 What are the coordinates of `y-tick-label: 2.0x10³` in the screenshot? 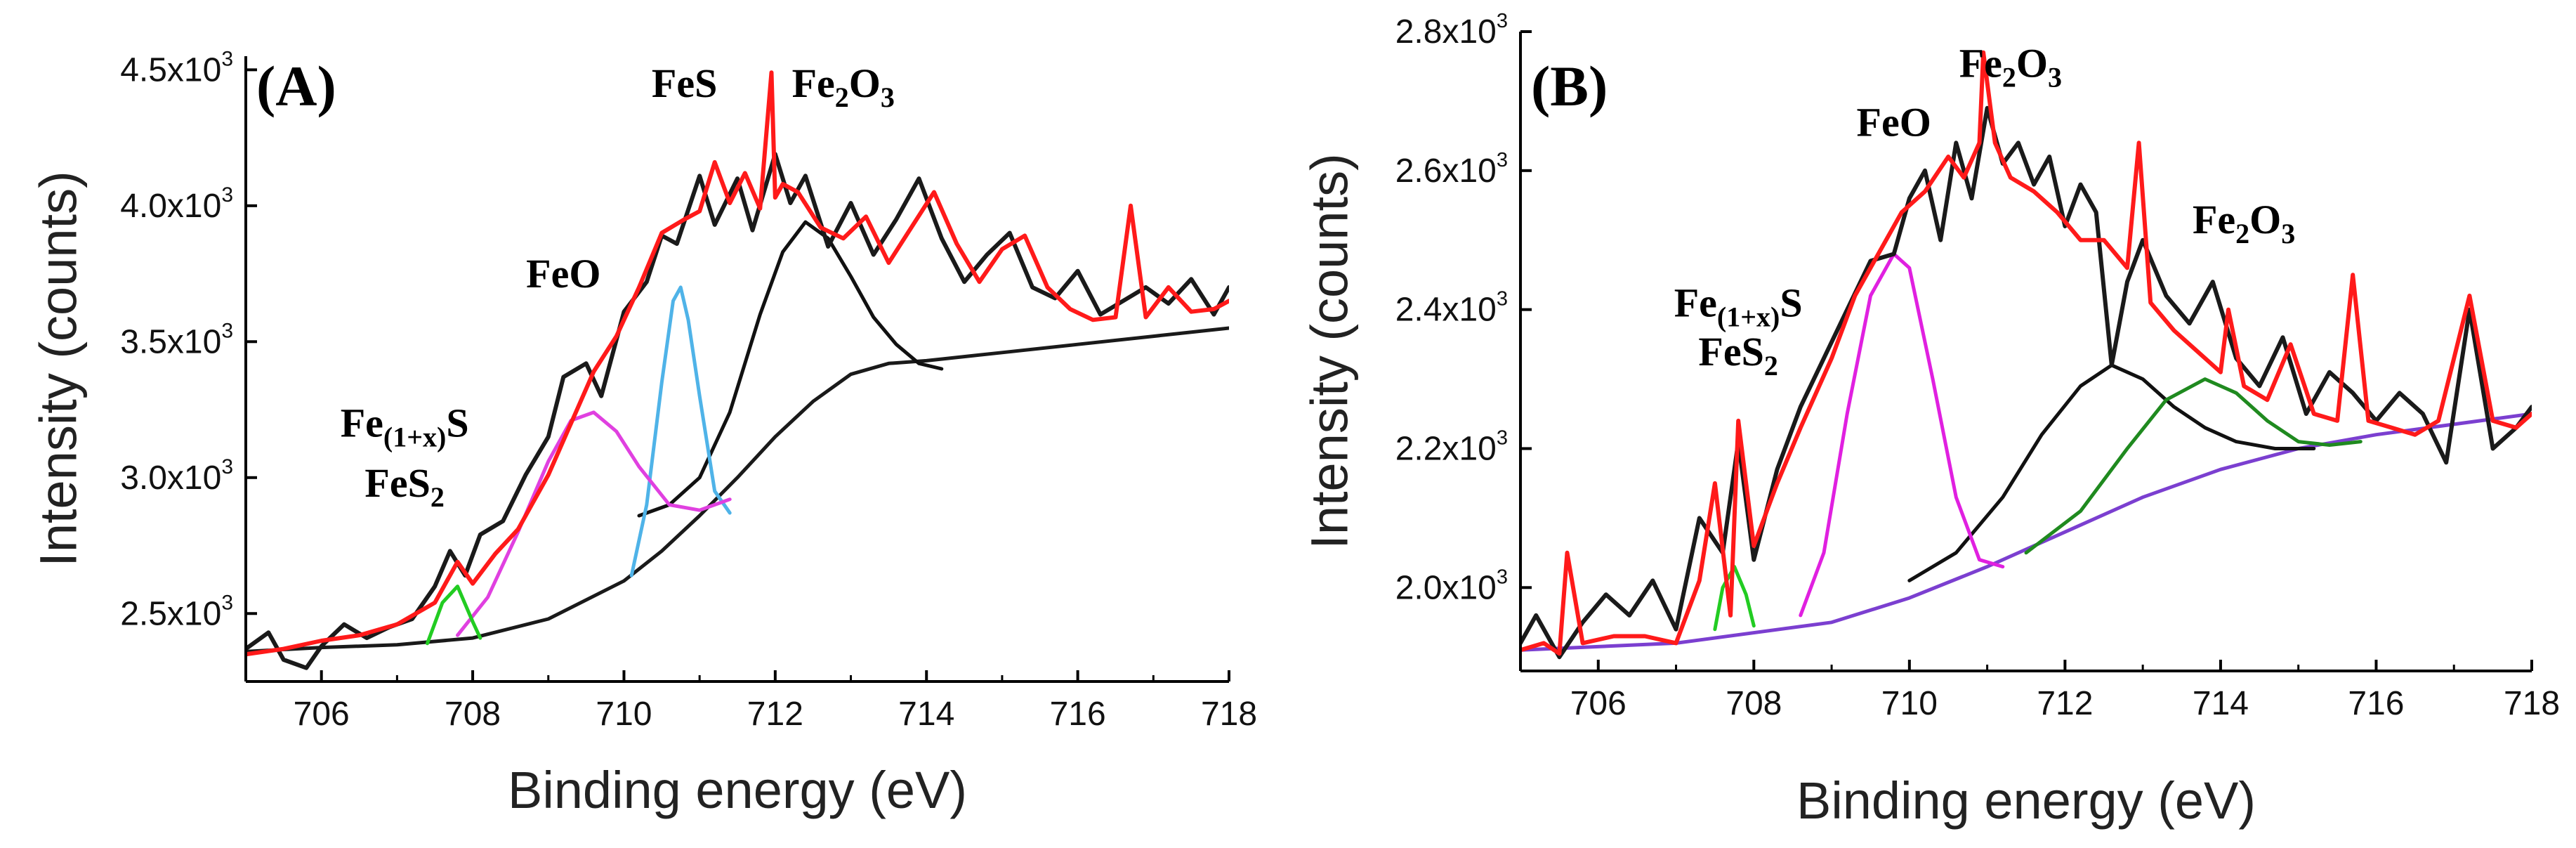 It's located at (1452, 586).